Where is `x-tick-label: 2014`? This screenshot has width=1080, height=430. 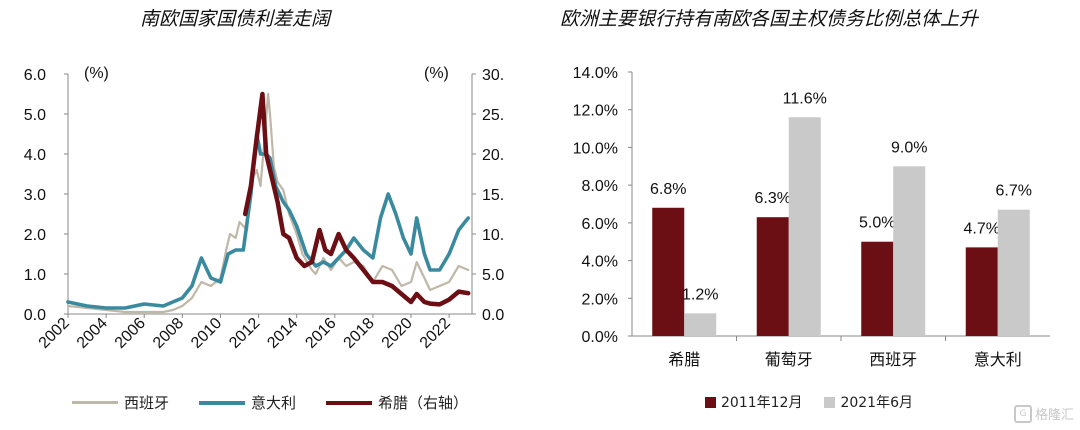
x-tick-label: 2014 is located at coordinates (282, 333).